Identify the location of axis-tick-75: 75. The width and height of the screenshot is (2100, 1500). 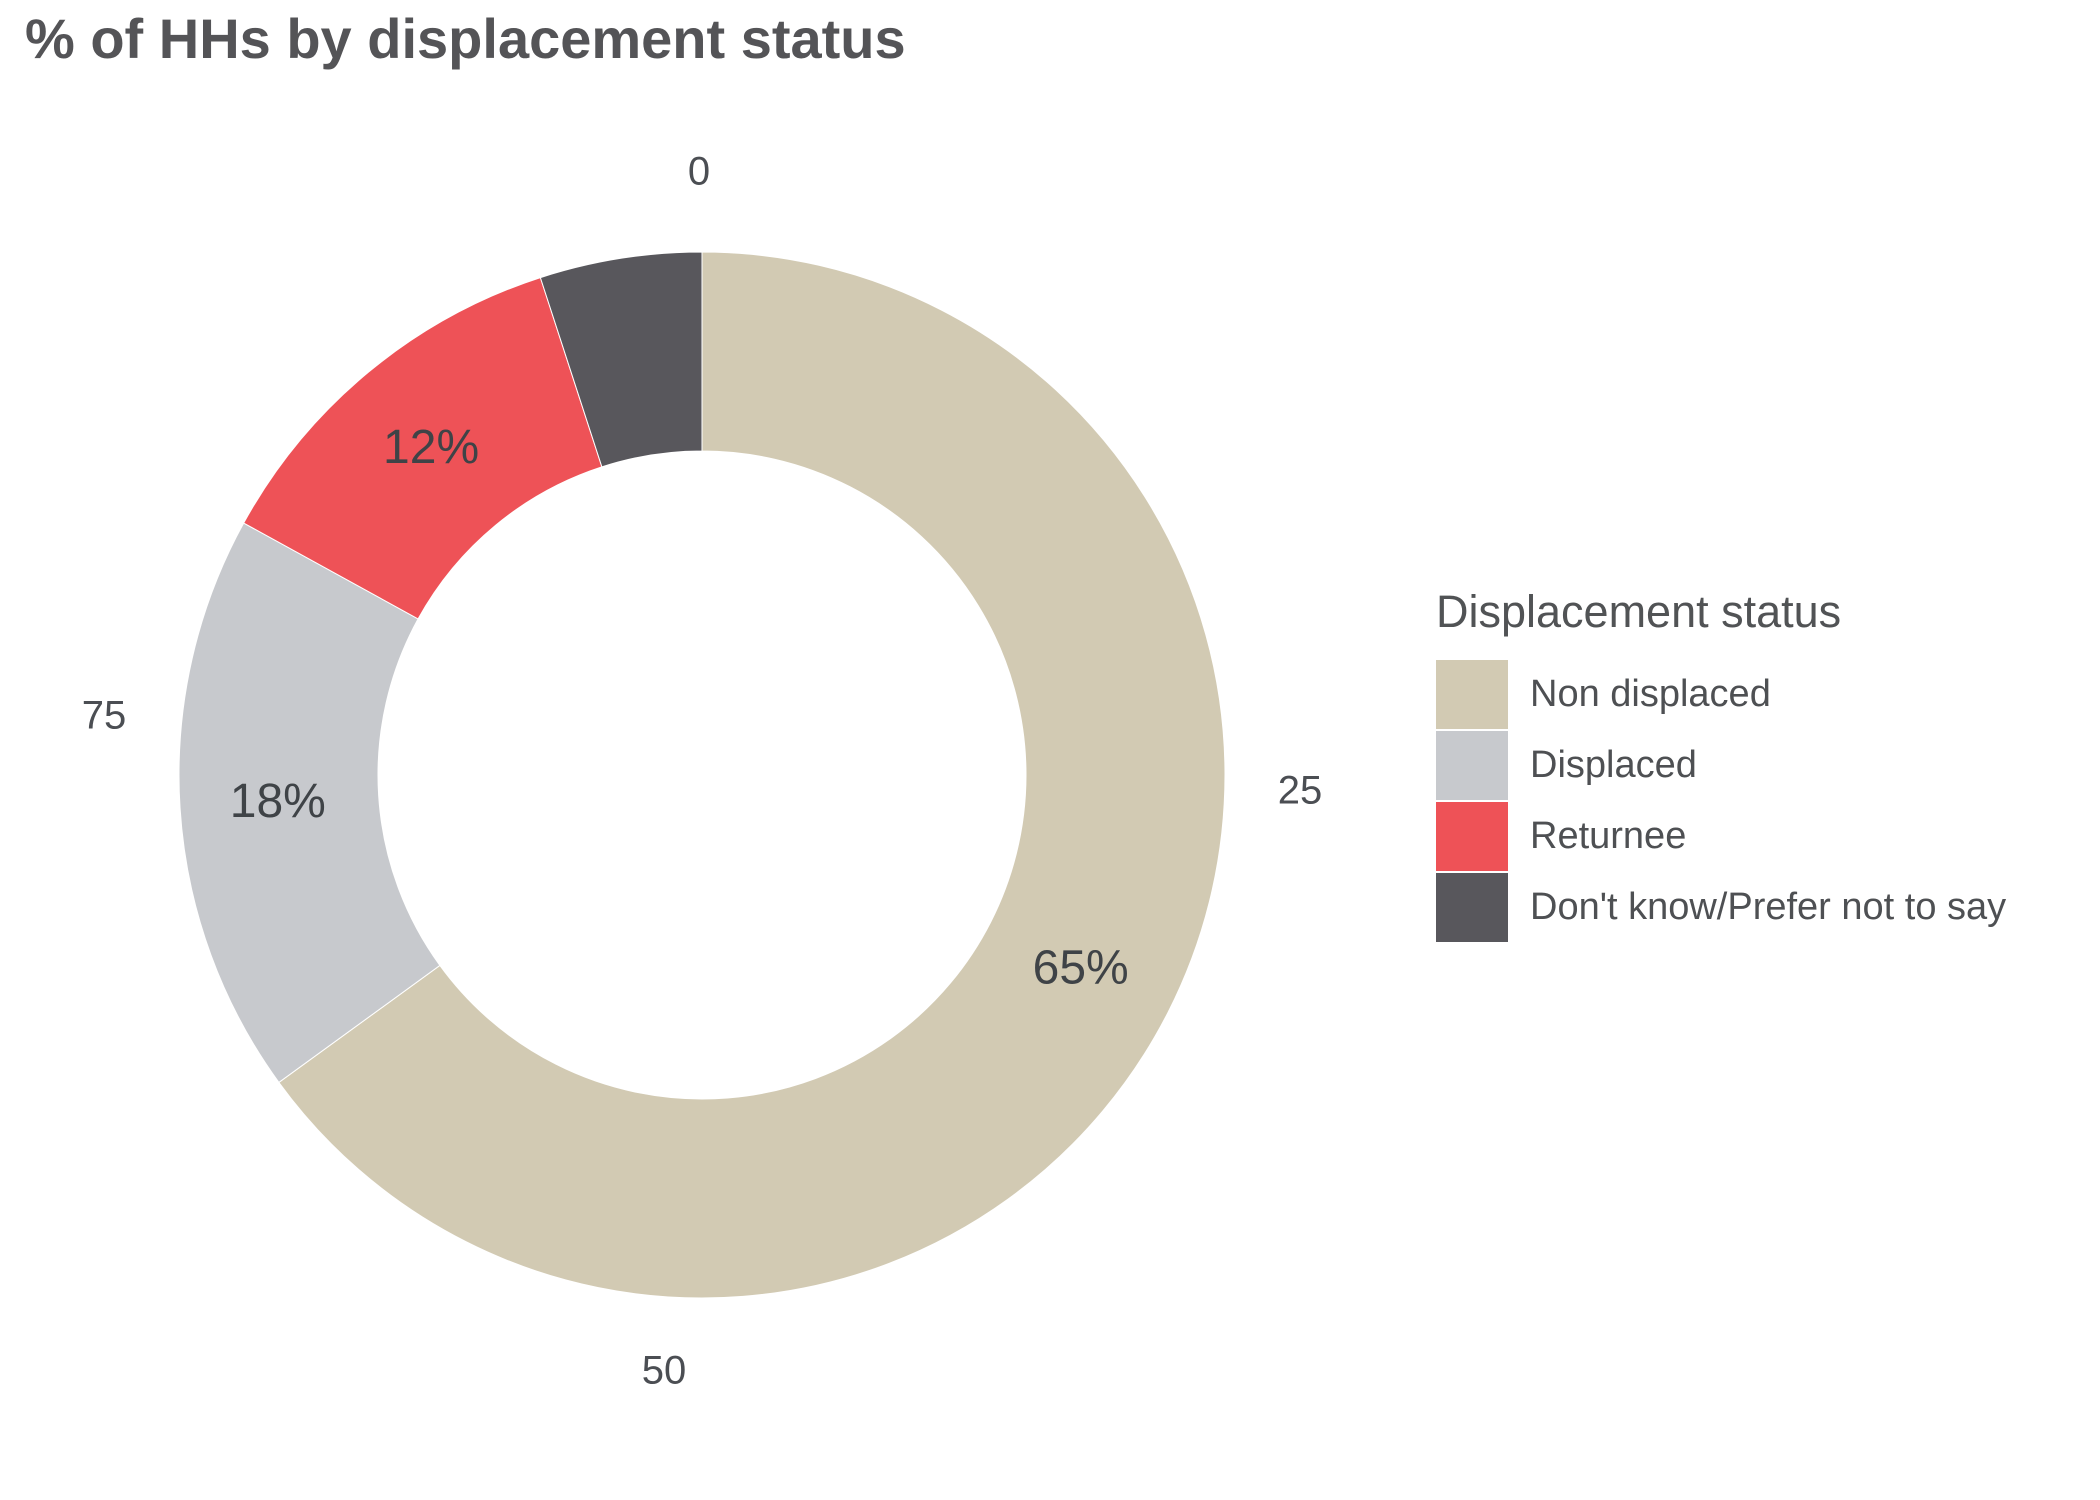
(104, 715).